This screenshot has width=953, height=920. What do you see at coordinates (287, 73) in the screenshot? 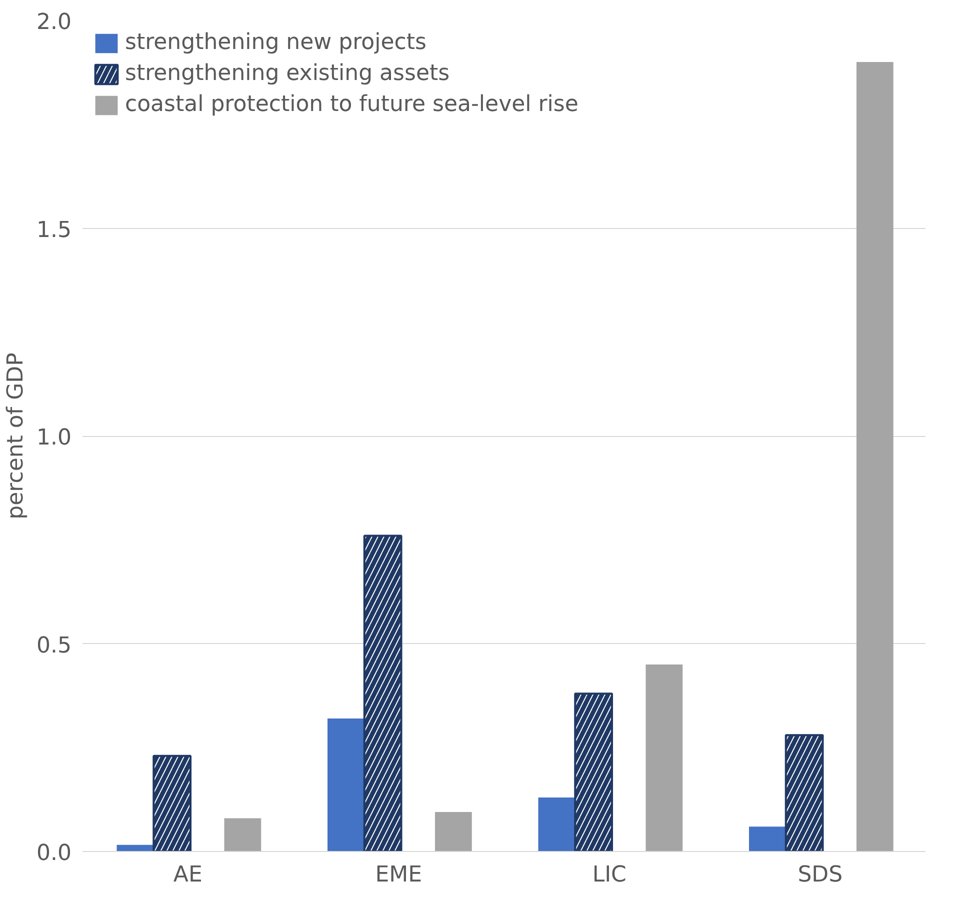
I see `legend-label: strengthening existing assets` at bounding box center [287, 73].